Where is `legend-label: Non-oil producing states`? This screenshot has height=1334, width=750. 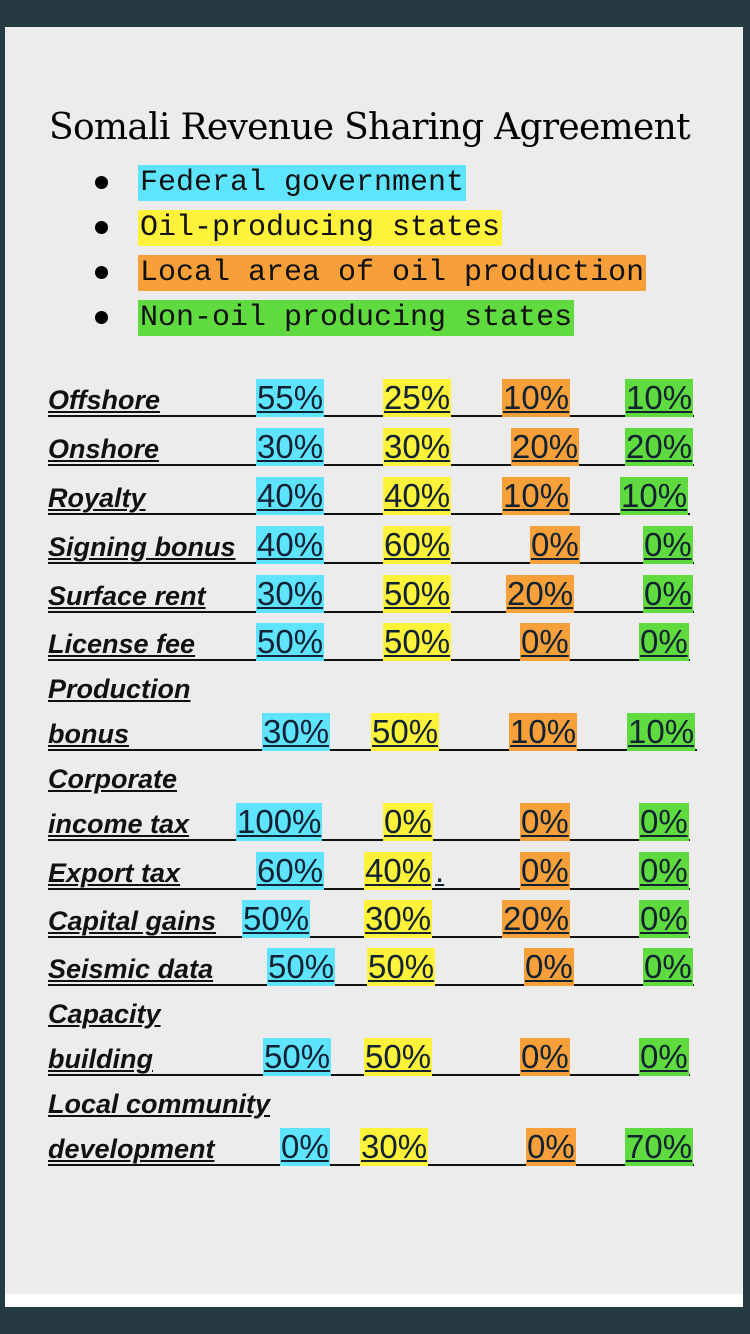
legend-label: Non-oil producing states is located at coordinates (356, 318).